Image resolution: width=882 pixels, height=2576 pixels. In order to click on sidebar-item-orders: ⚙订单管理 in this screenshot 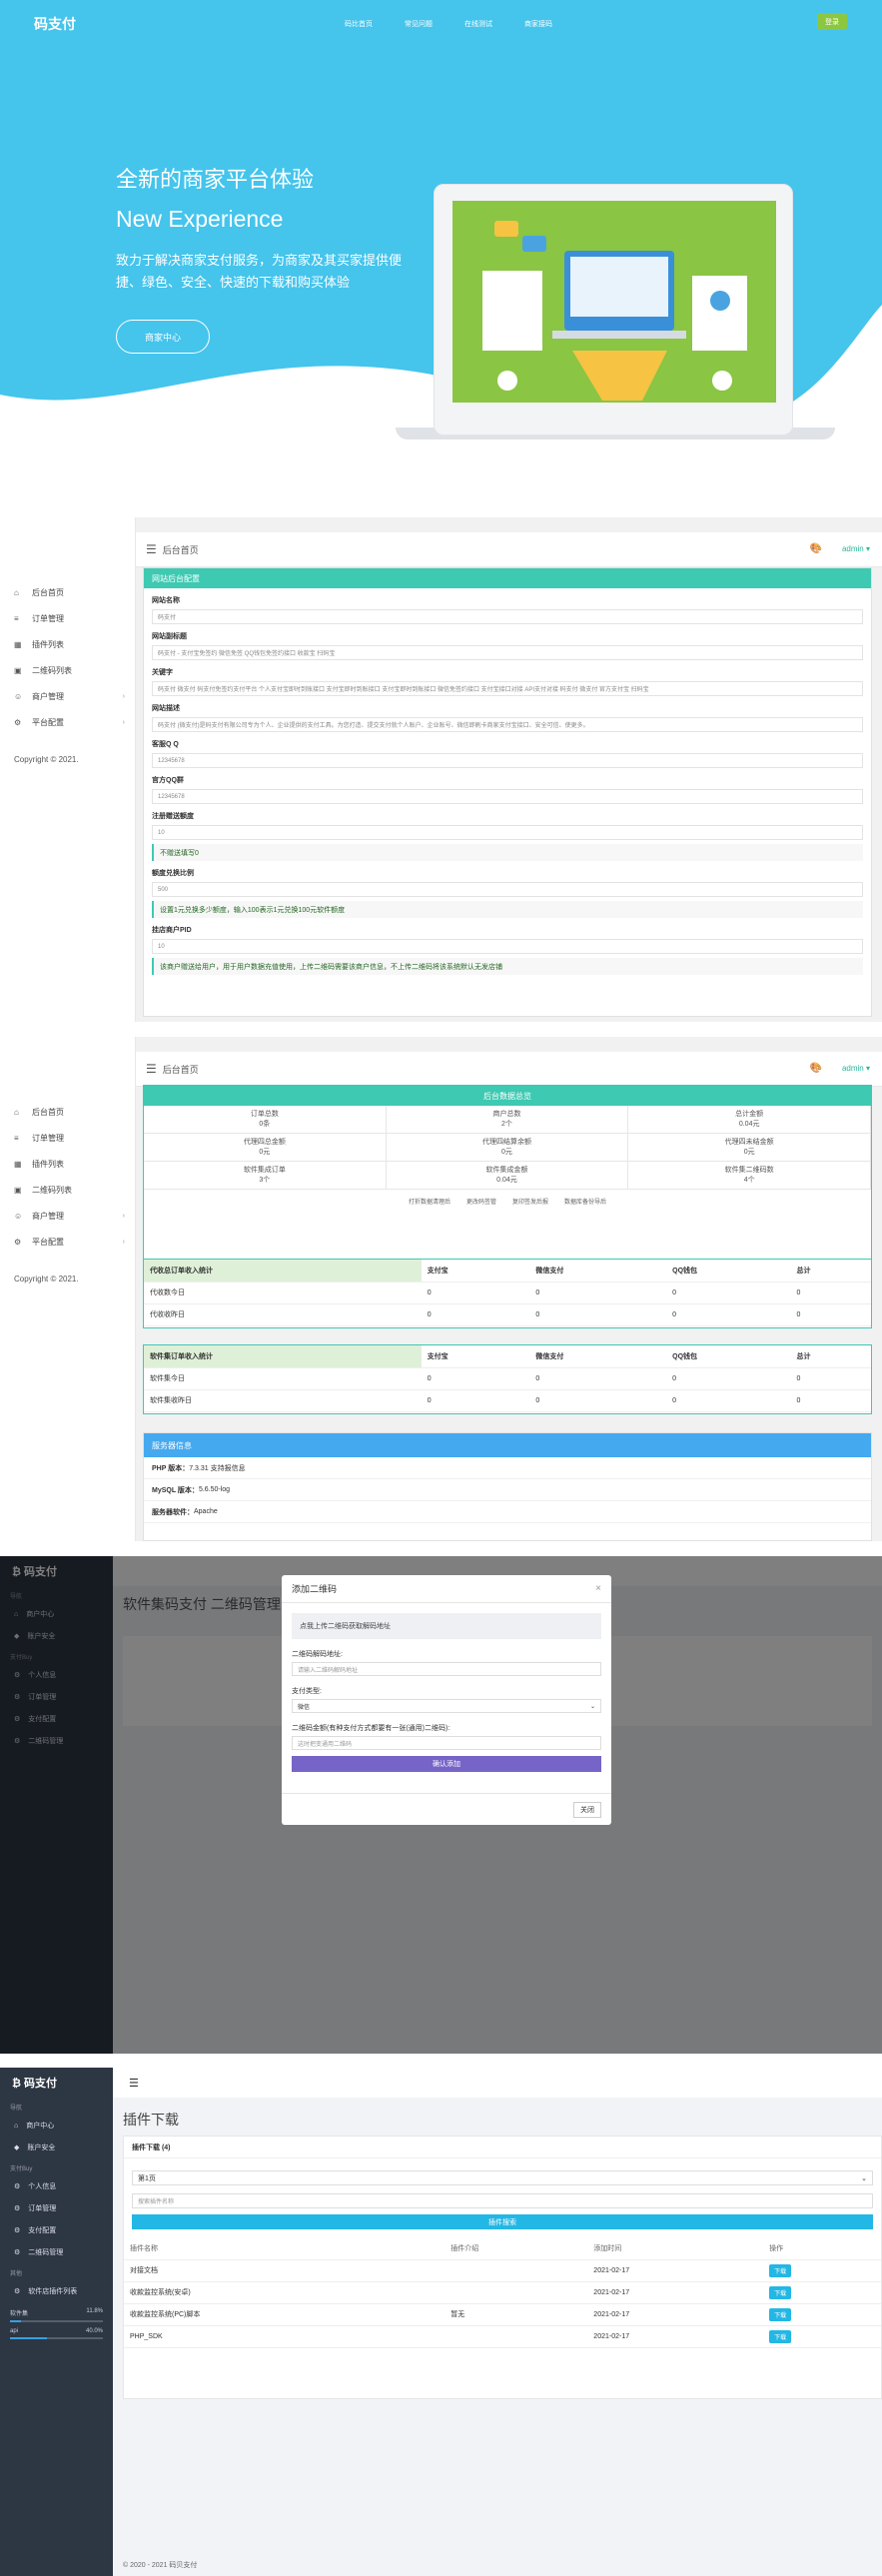, I will do `click(35, 2209)`.